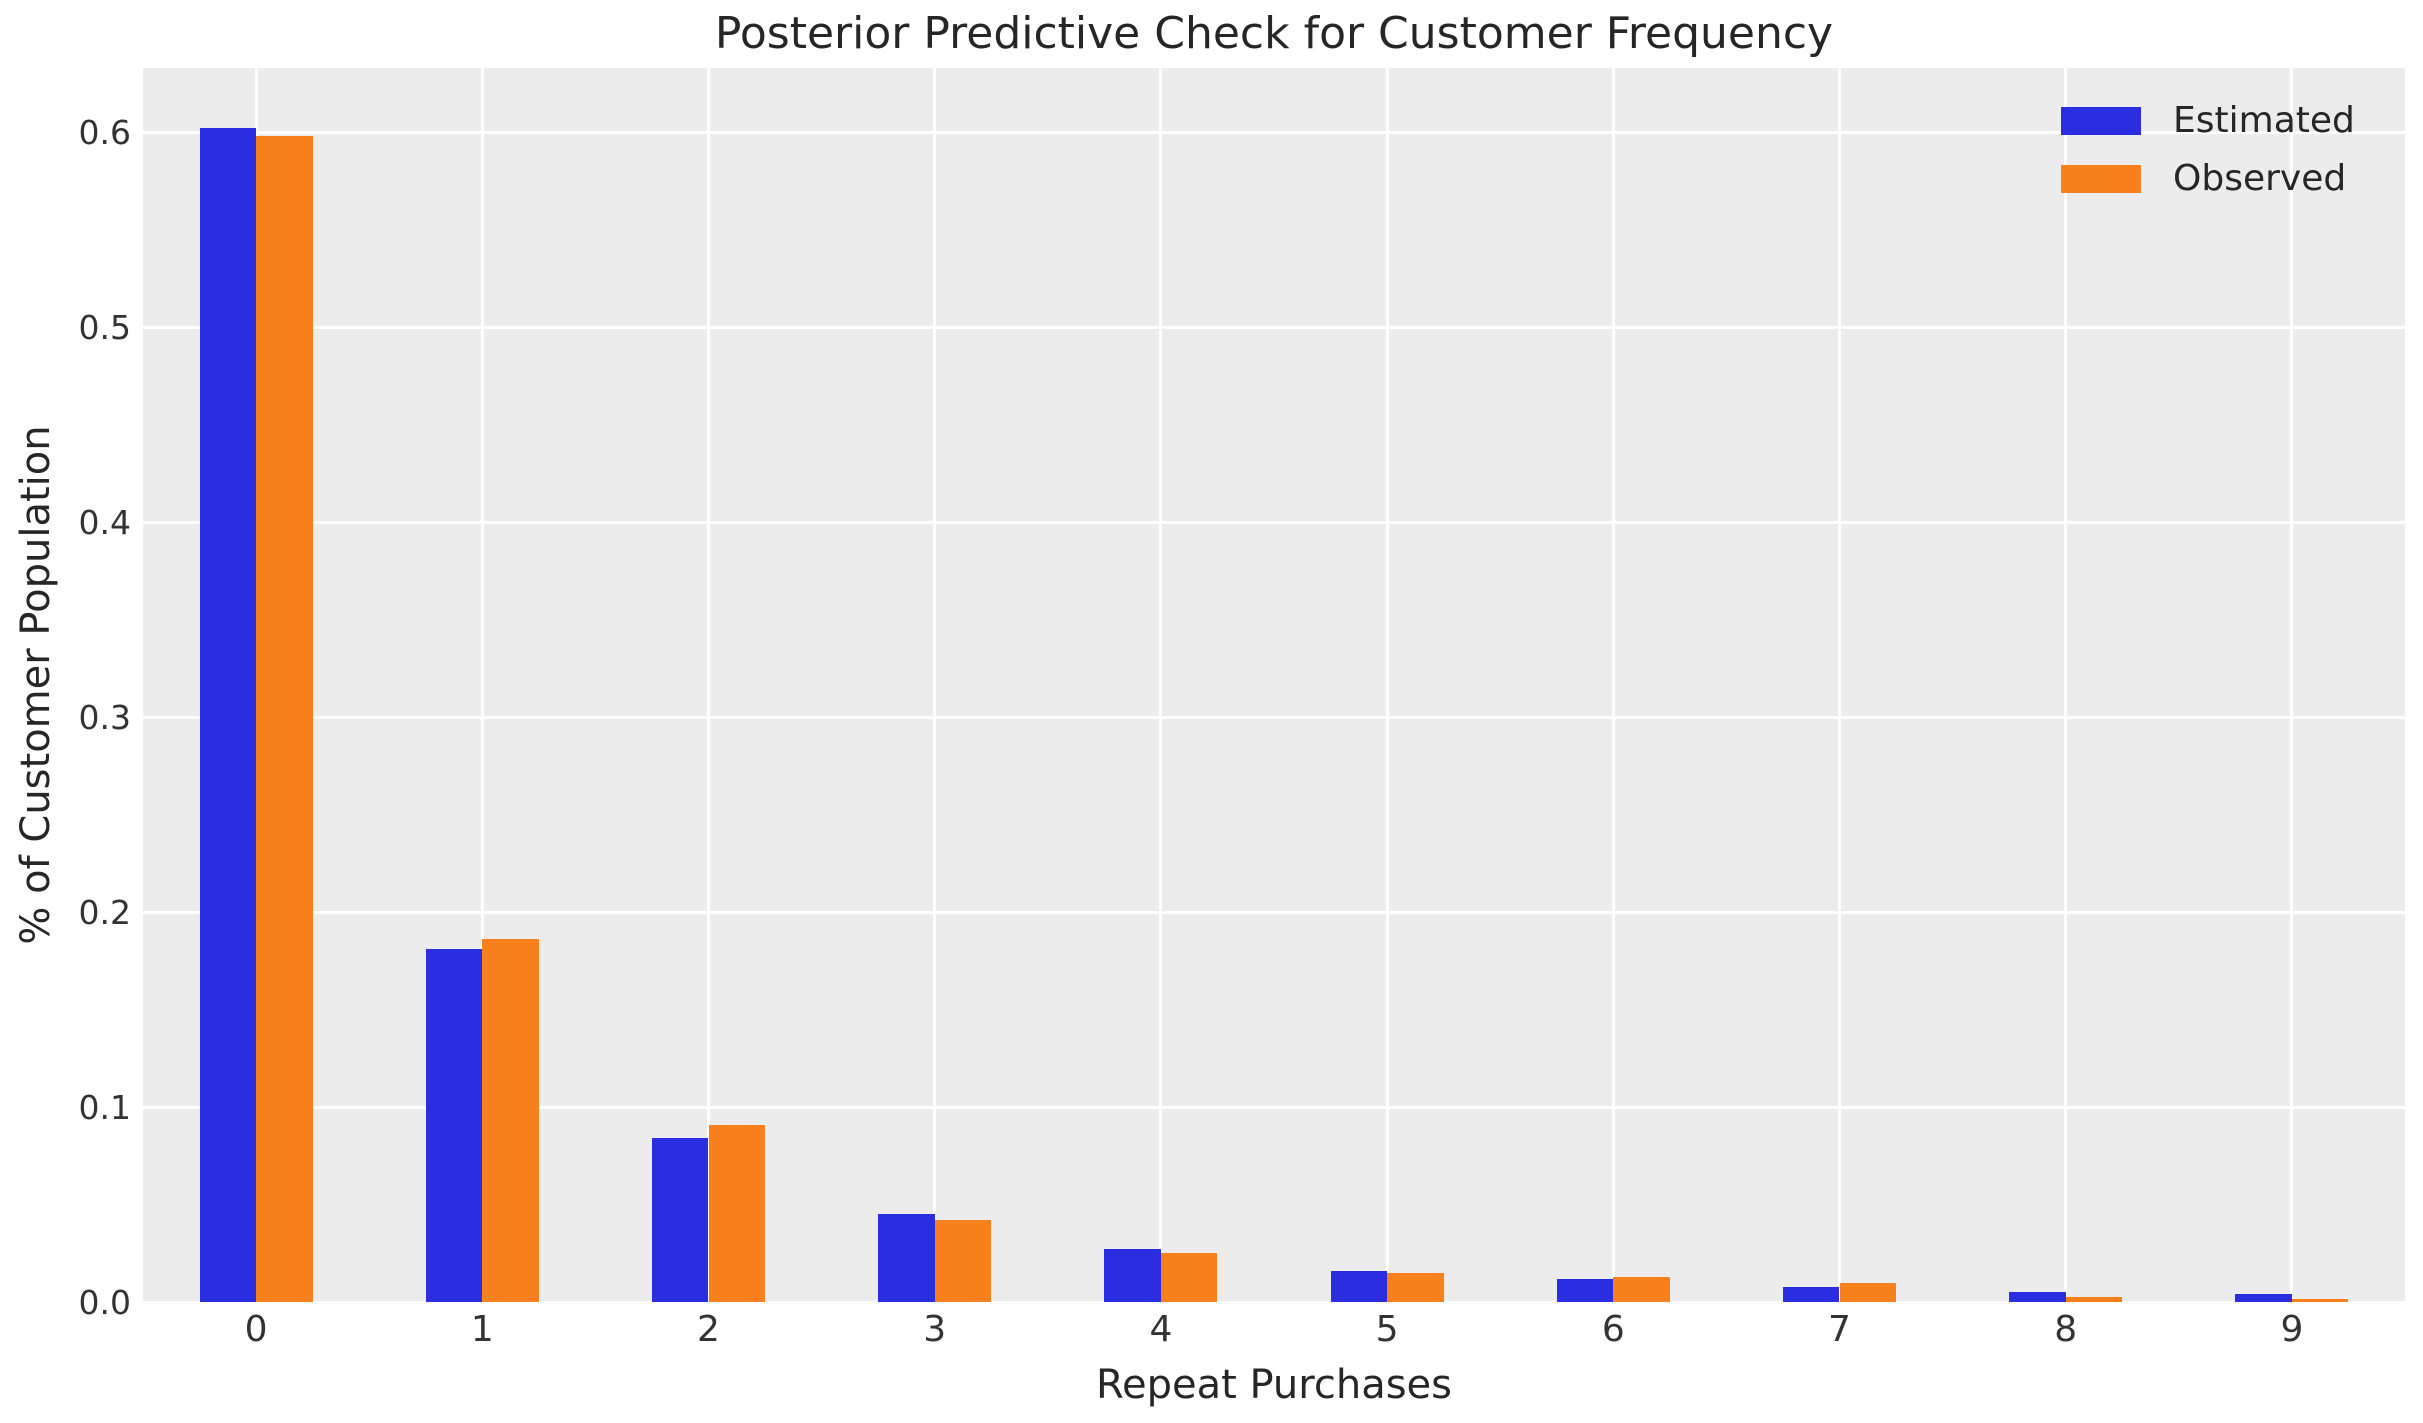  What do you see at coordinates (2101, 179) in the screenshot?
I see `legend-swatch-observed` at bounding box center [2101, 179].